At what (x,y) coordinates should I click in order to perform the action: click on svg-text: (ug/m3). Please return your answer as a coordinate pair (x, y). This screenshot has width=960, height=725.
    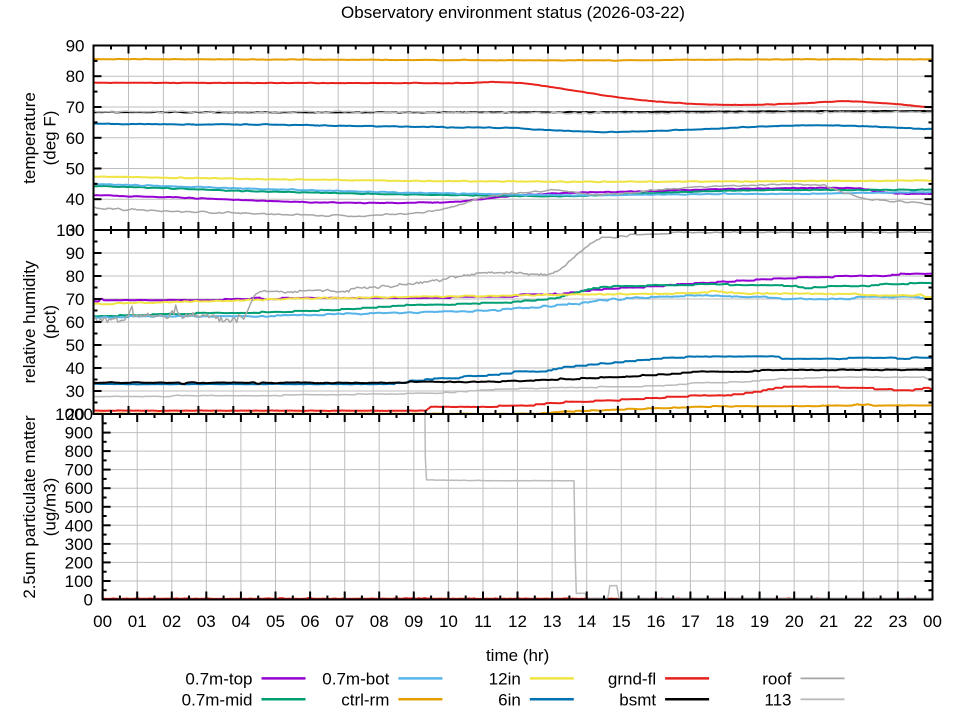
    Looking at the image, I should click on (50, 507).